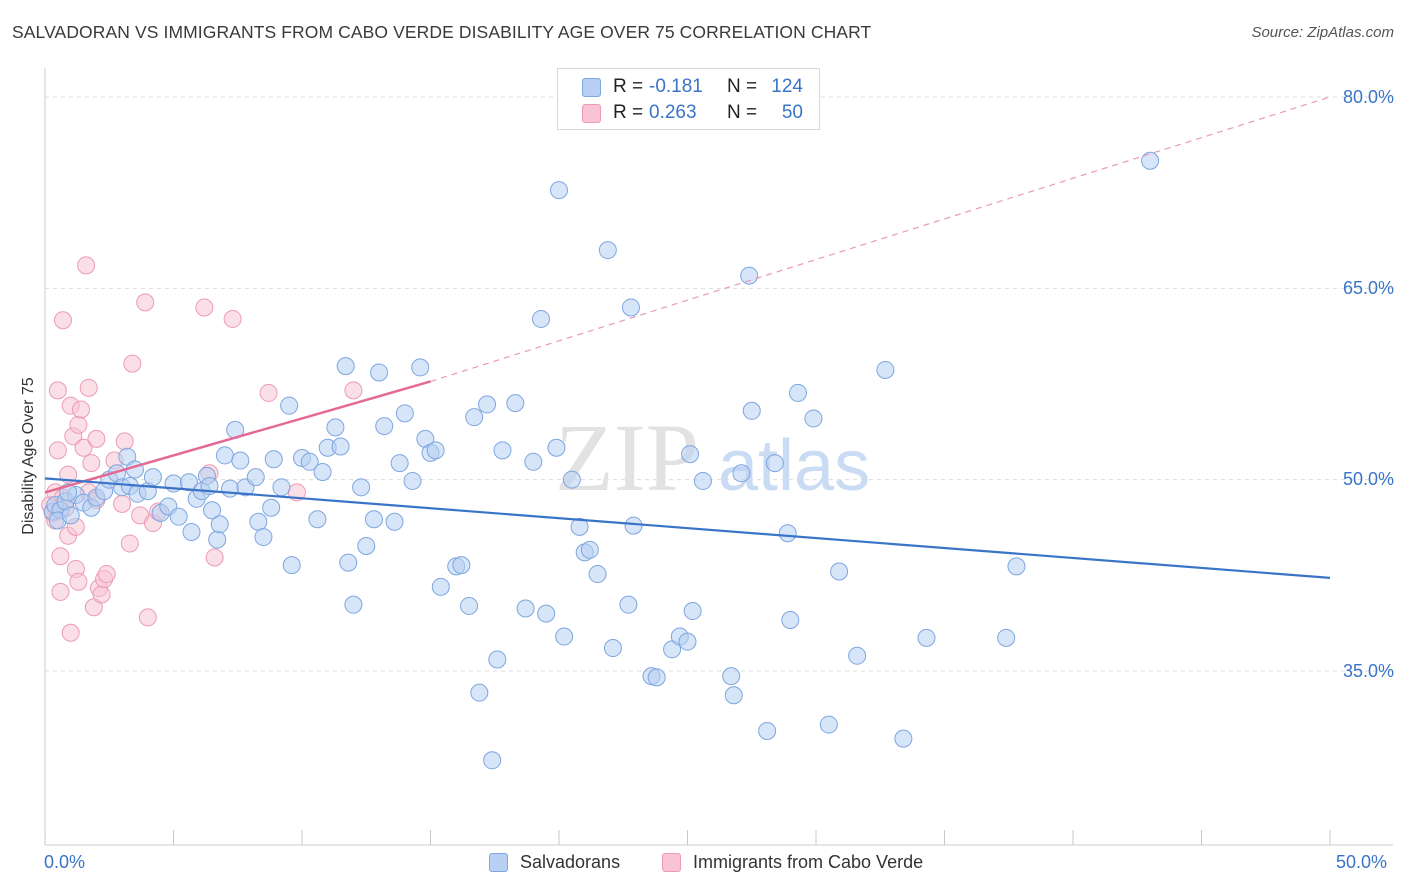 This screenshot has width=1406, height=892. Describe the element at coordinates (673, 112) in the screenshot. I see `r-value-cabo-verde: 0.263` at that location.